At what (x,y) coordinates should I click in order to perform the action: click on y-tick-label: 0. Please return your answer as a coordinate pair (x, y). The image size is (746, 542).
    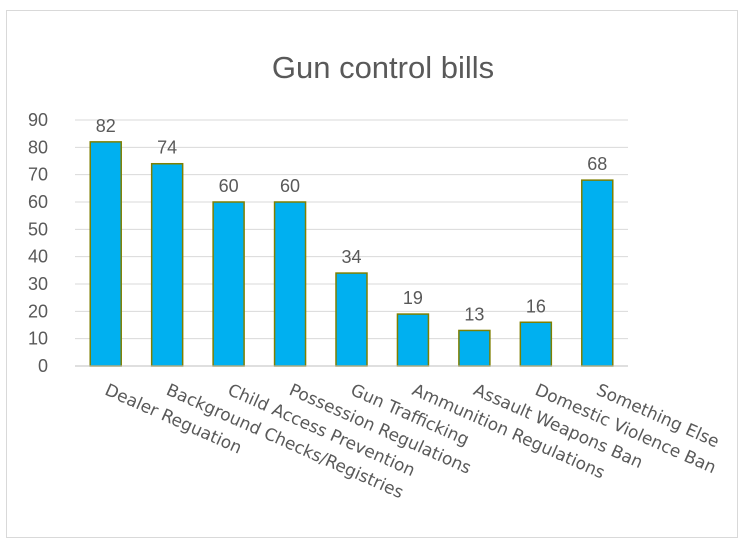
    Looking at the image, I should click on (43, 366).